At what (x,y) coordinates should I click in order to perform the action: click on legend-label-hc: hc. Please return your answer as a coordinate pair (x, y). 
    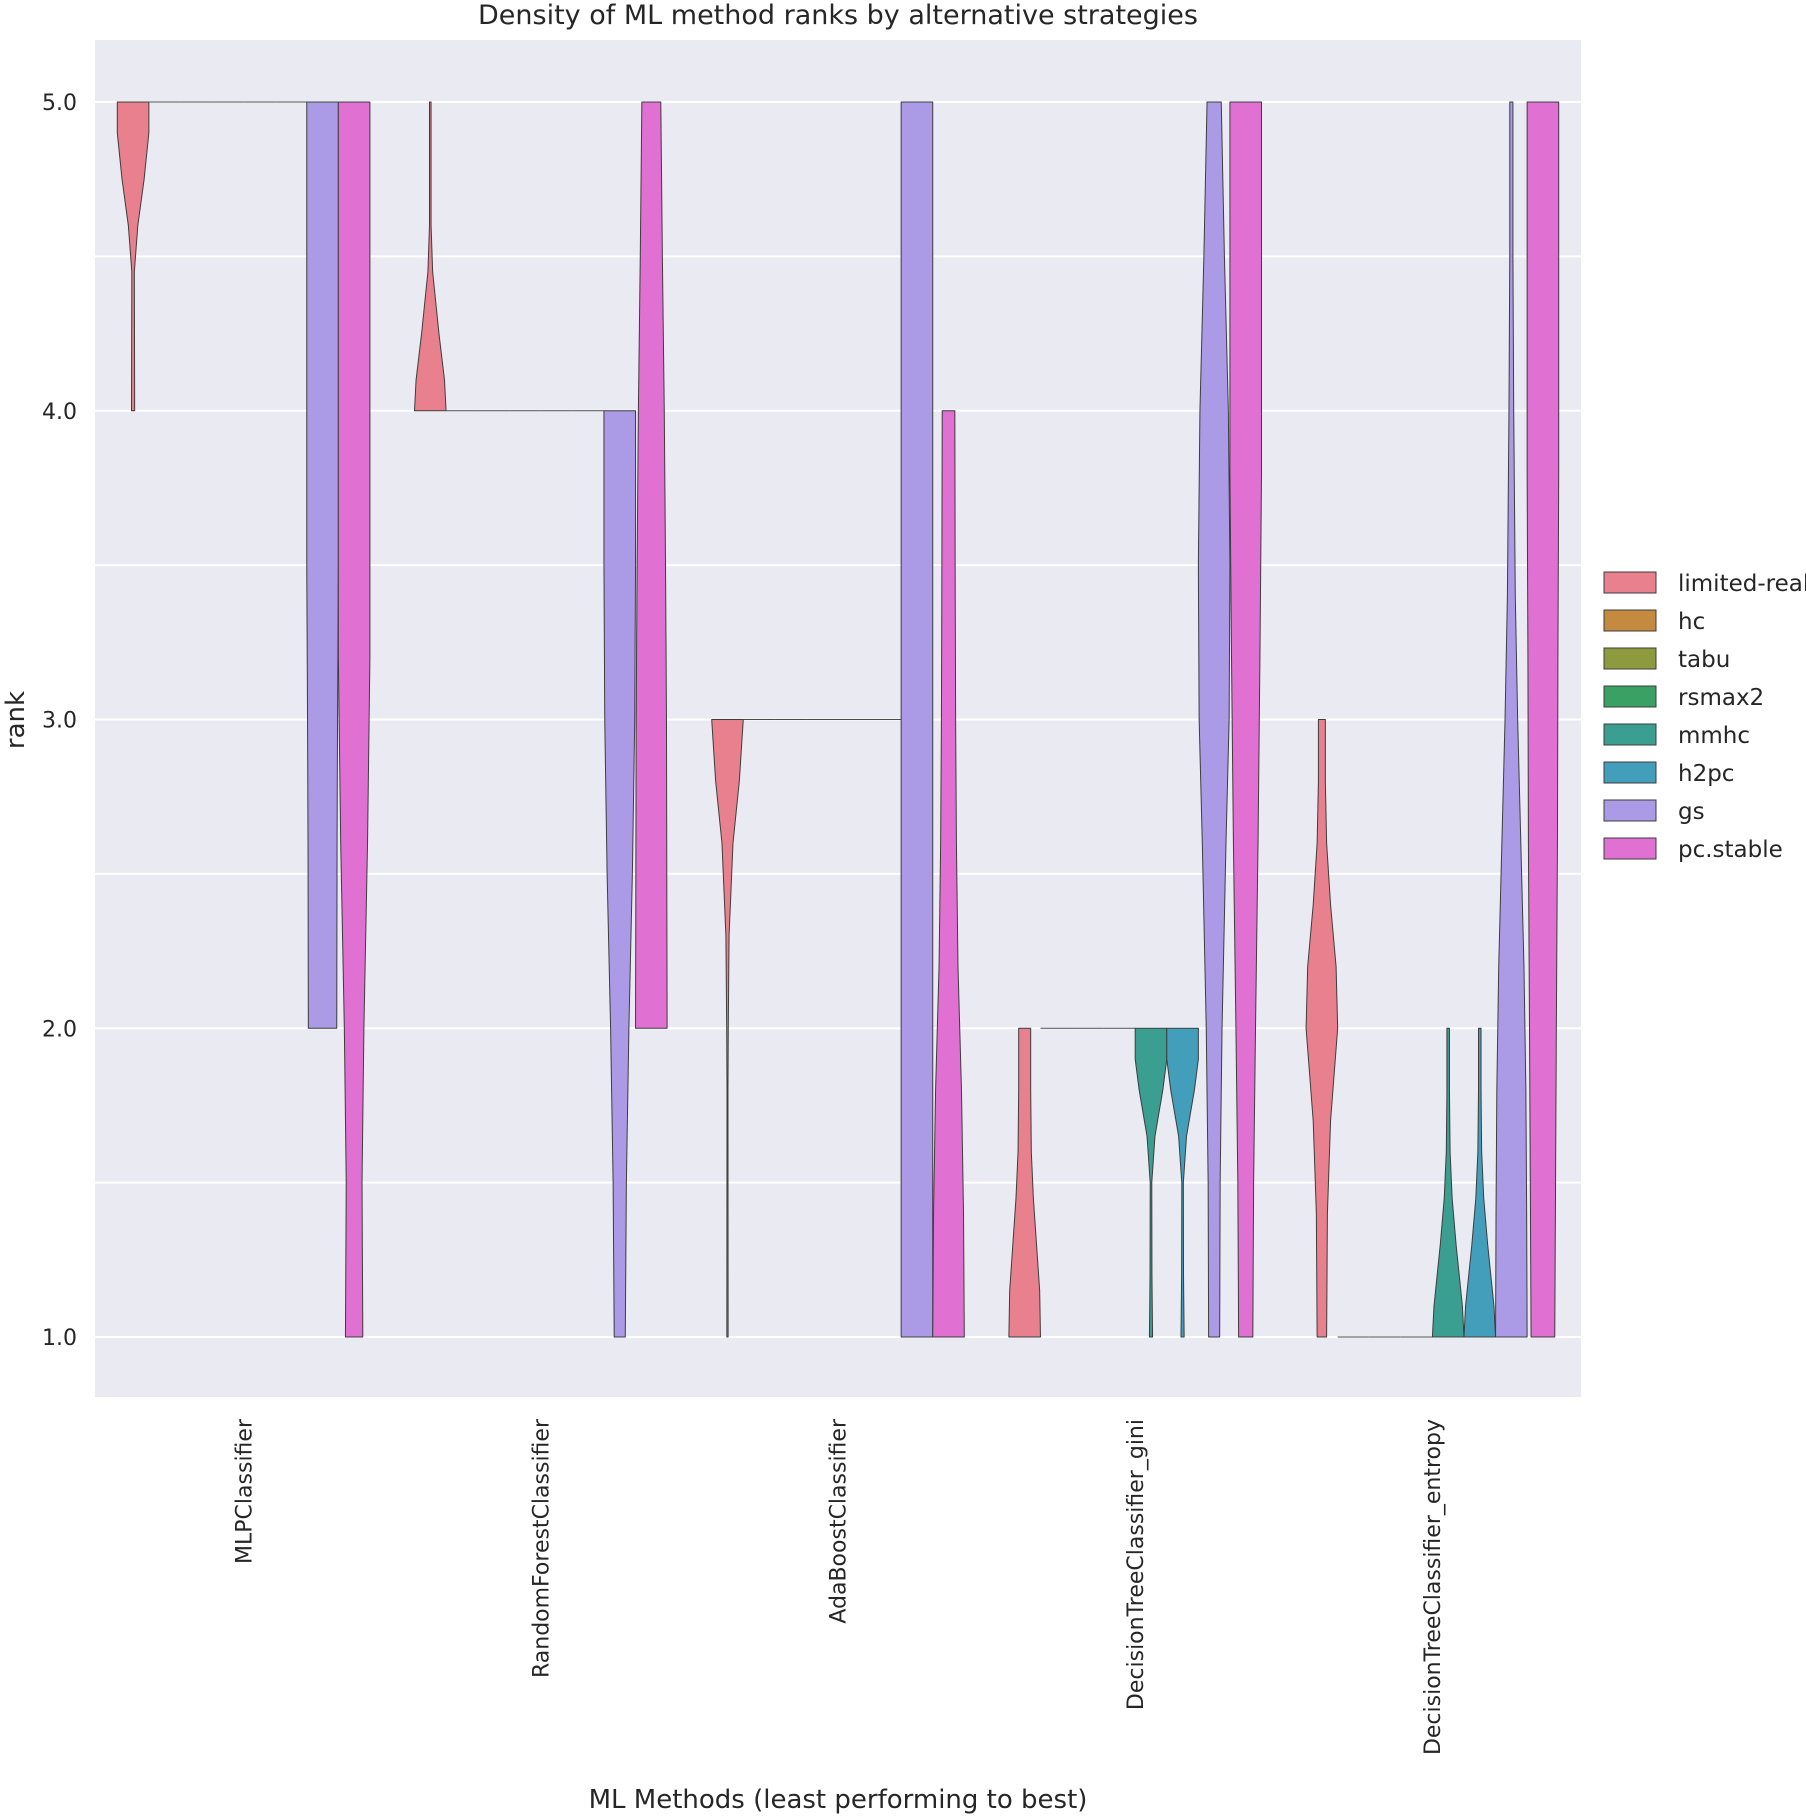
    Looking at the image, I should click on (1691, 622).